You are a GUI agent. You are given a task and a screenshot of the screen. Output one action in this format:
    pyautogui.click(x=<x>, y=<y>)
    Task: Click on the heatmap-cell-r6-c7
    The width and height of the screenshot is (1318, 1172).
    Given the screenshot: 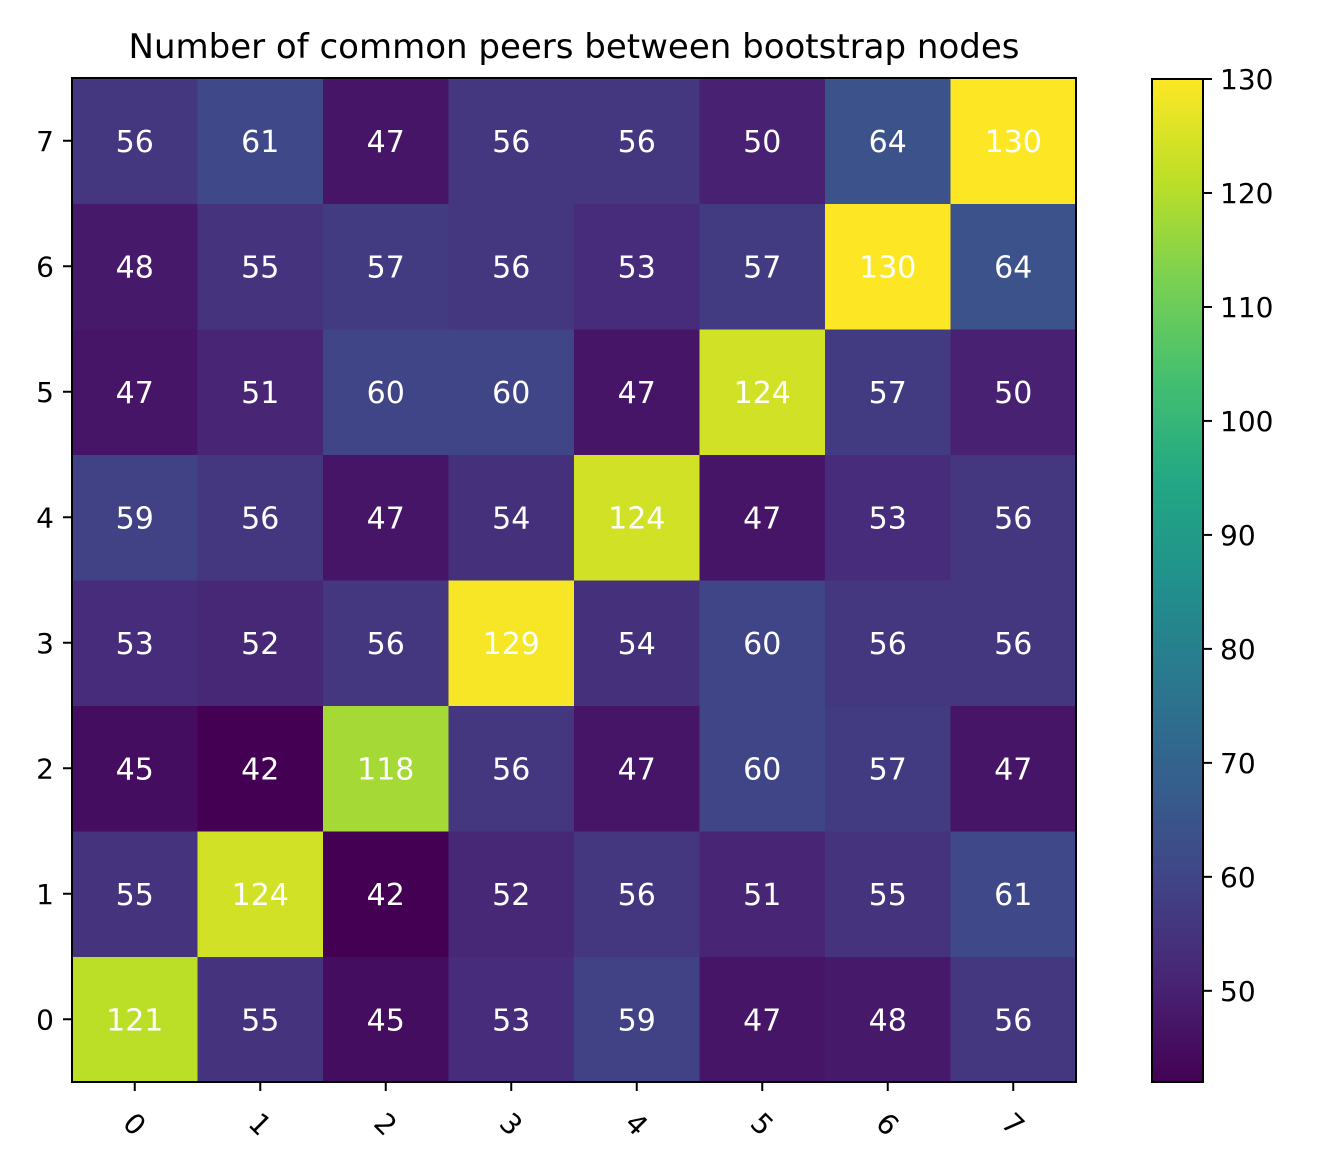 What is the action you would take?
    pyautogui.click(x=1013, y=266)
    